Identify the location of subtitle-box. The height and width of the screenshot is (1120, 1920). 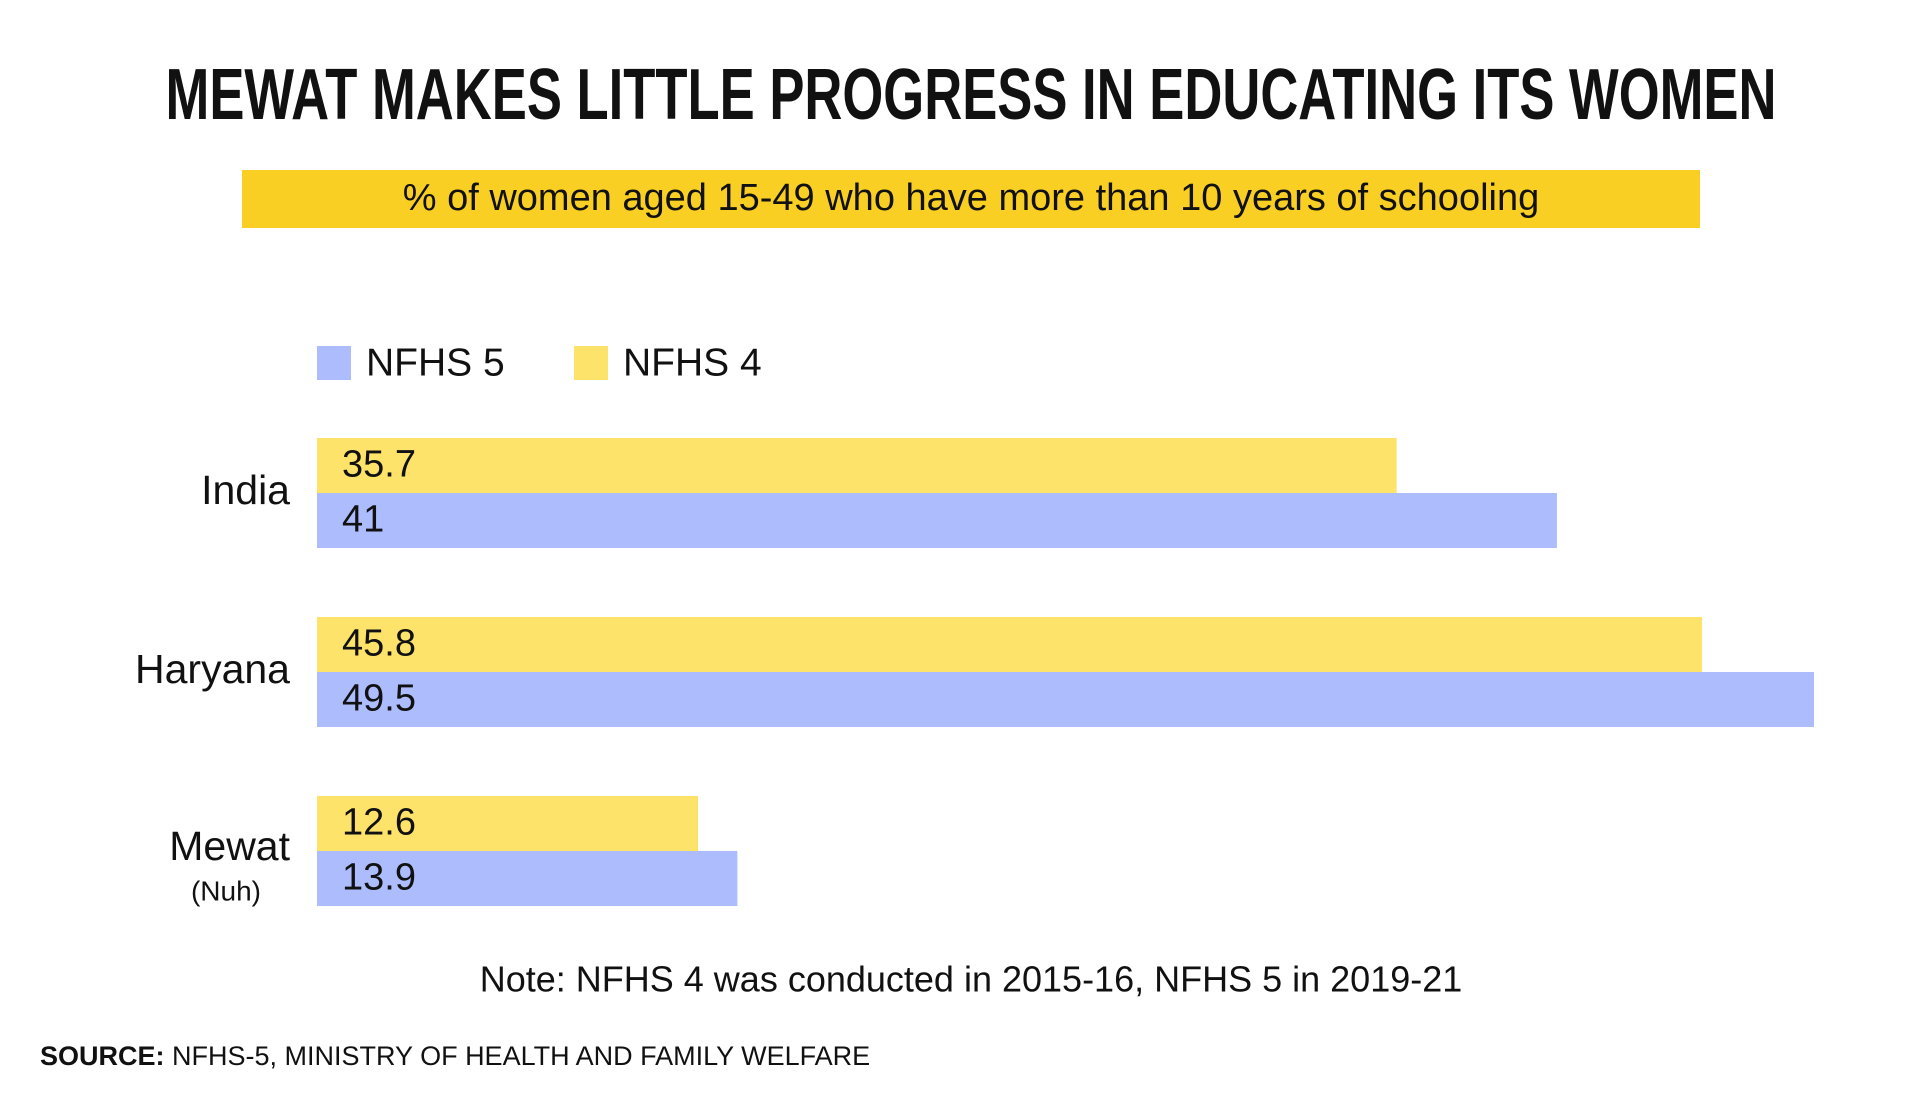
(971, 199).